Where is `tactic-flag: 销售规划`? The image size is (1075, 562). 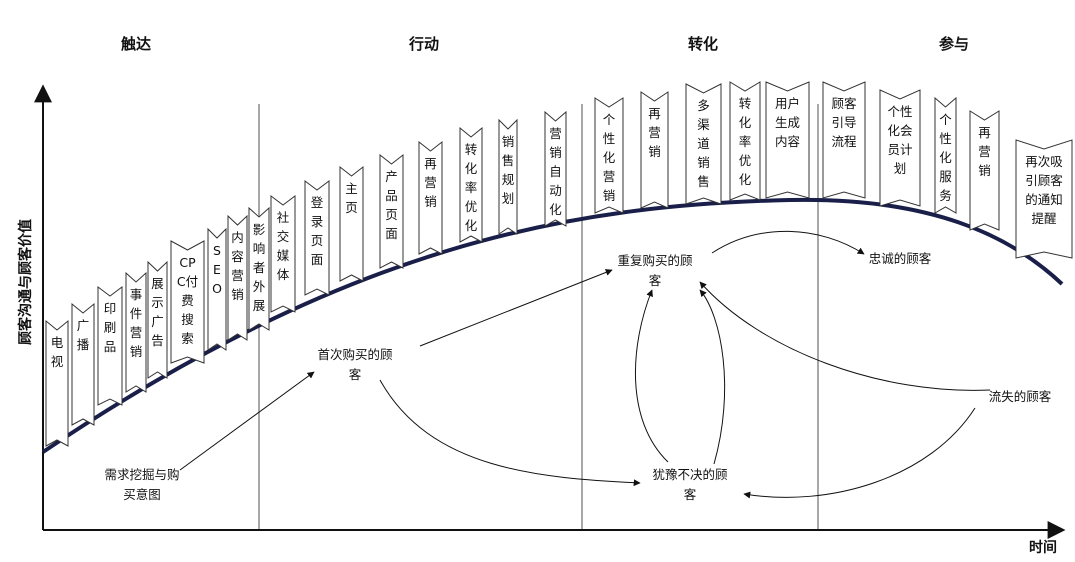 tactic-flag: 销售规划 is located at coordinates (508, 176).